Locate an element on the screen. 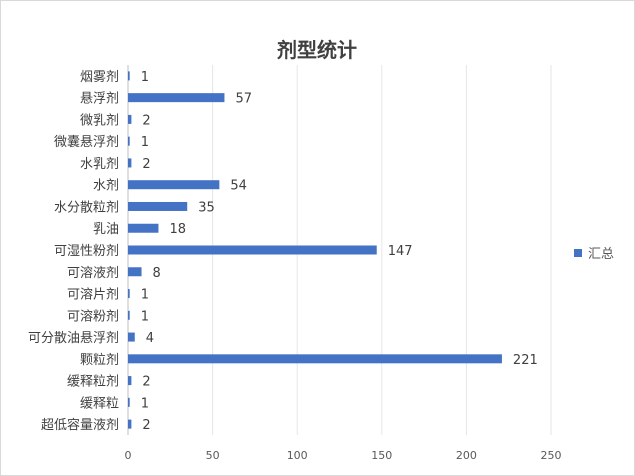 The width and height of the screenshot is (635, 476). value-label-12: 4 is located at coordinates (150, 338).